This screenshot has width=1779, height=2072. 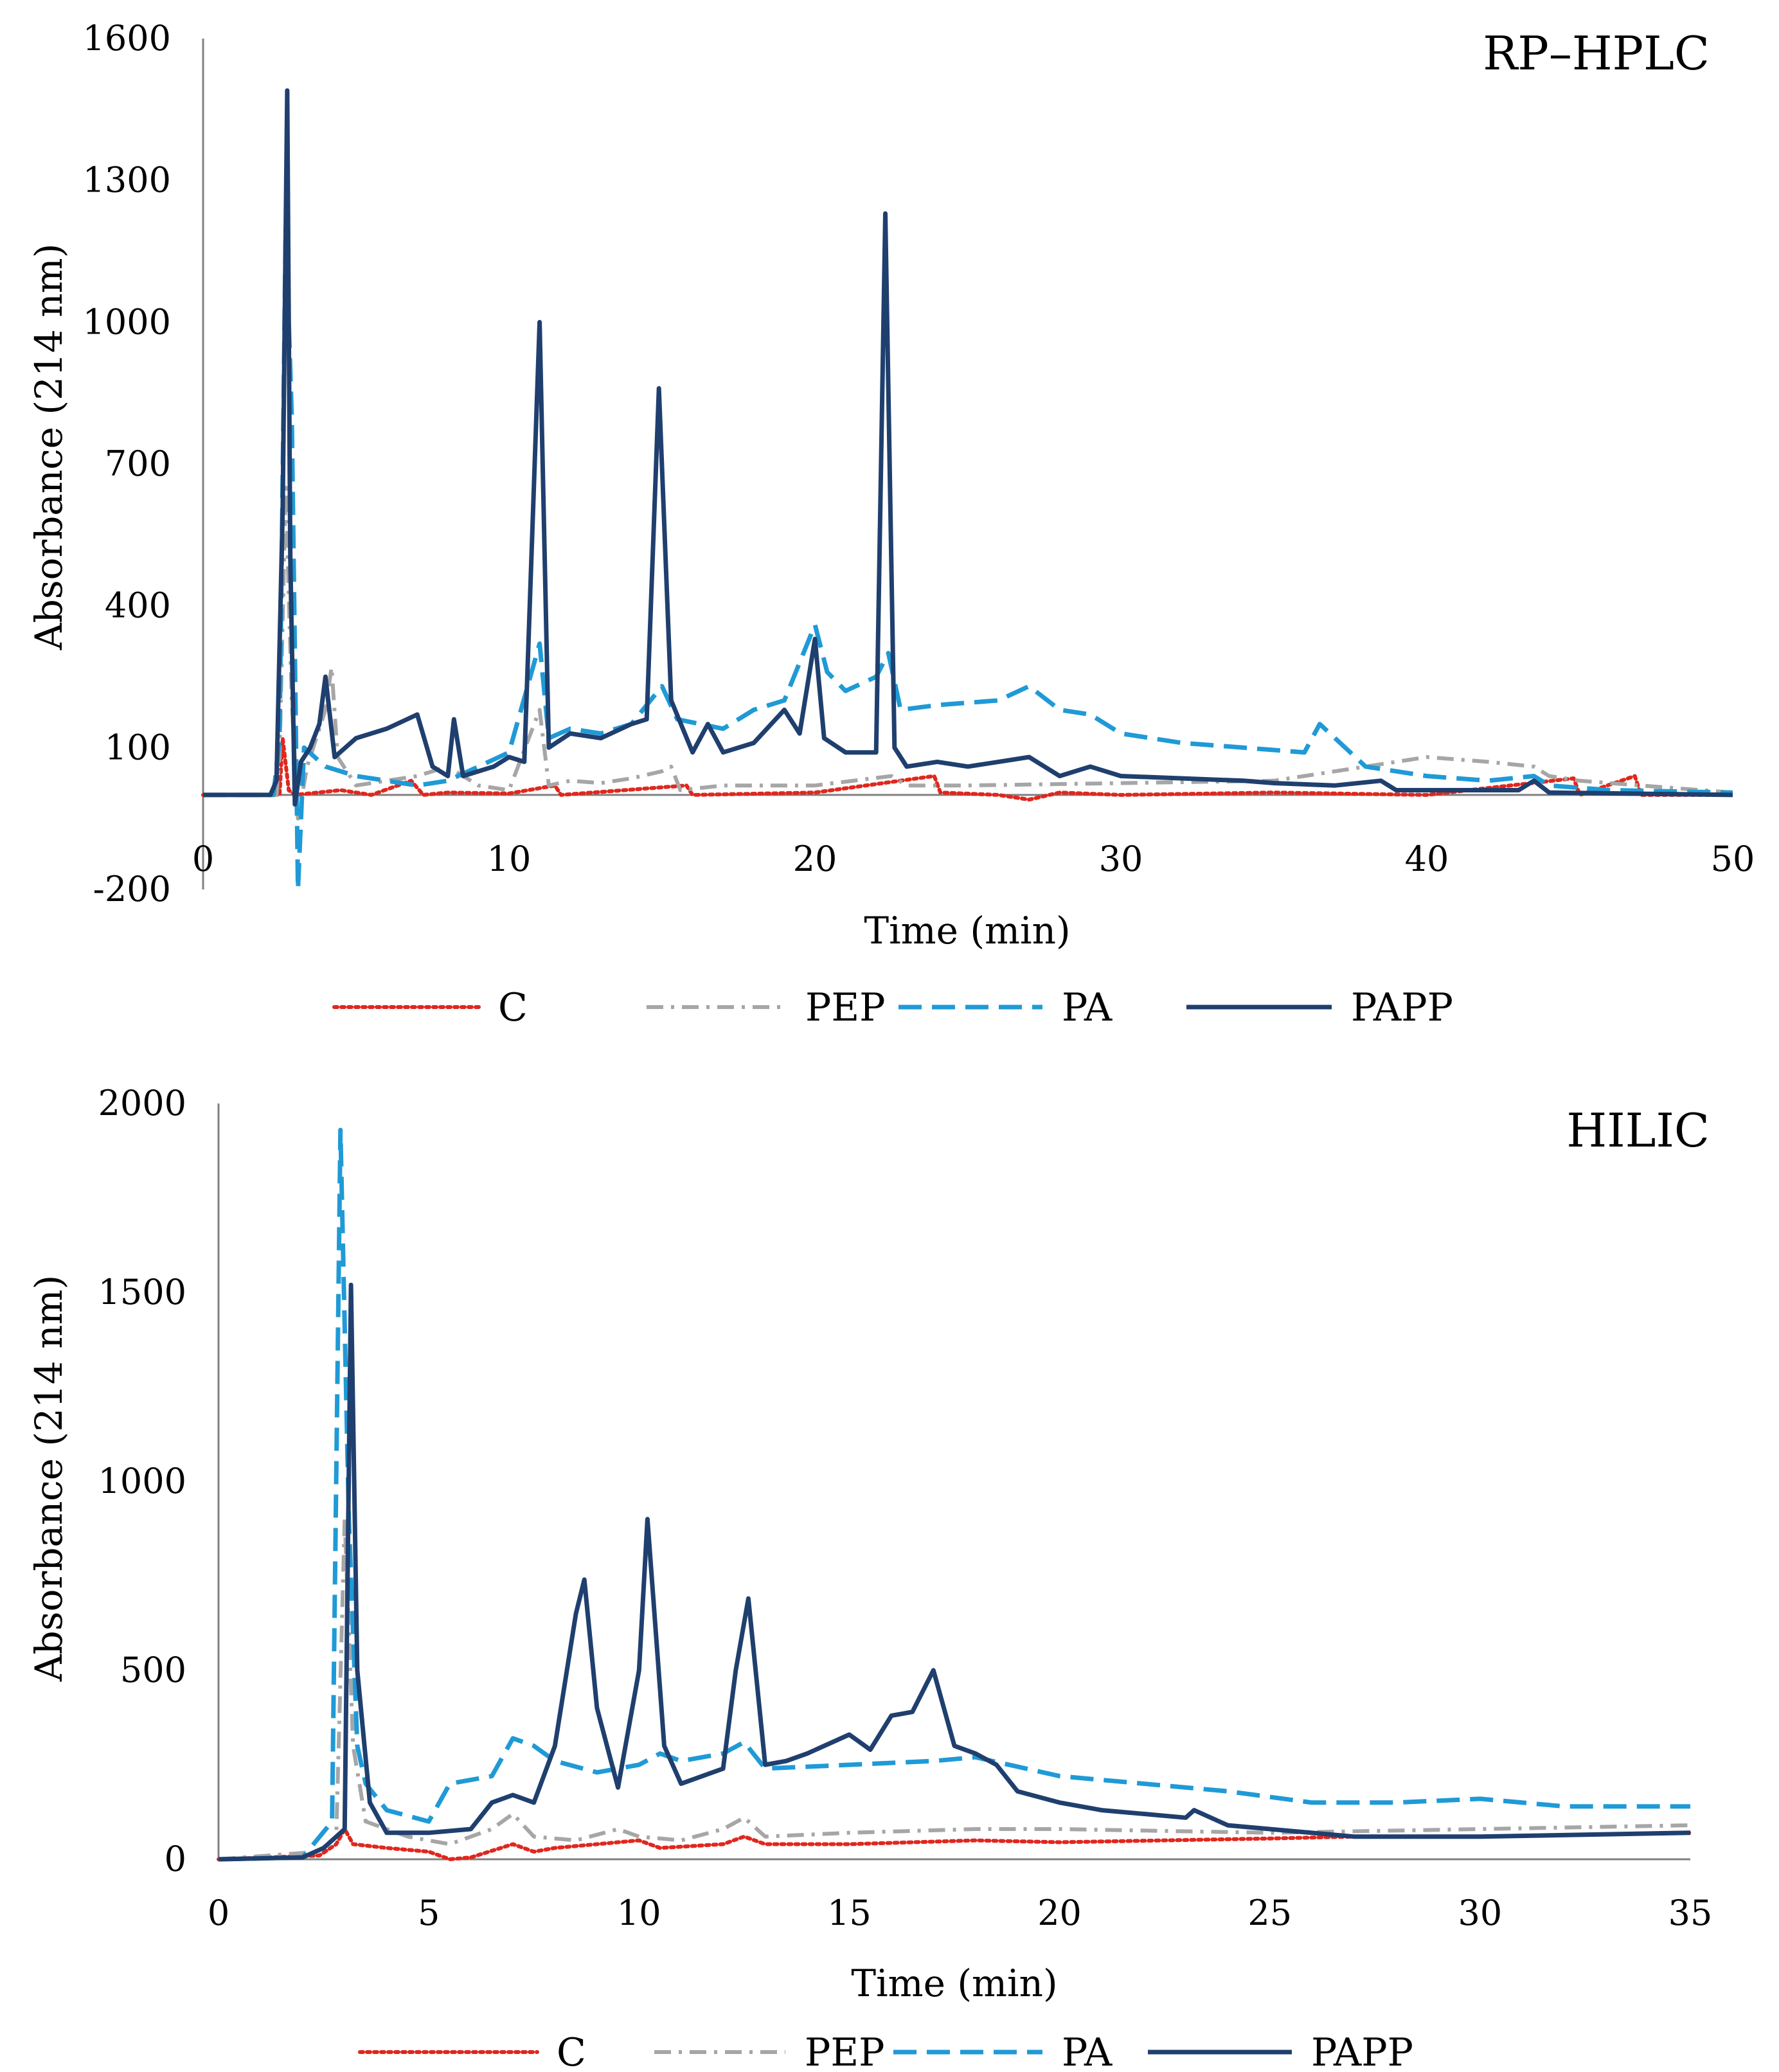 What do you see at coordinates (1596, 53) in the screenshot?
I see `rp-hplc-title: RP–HPLC` at bounding box center [1596, 53].